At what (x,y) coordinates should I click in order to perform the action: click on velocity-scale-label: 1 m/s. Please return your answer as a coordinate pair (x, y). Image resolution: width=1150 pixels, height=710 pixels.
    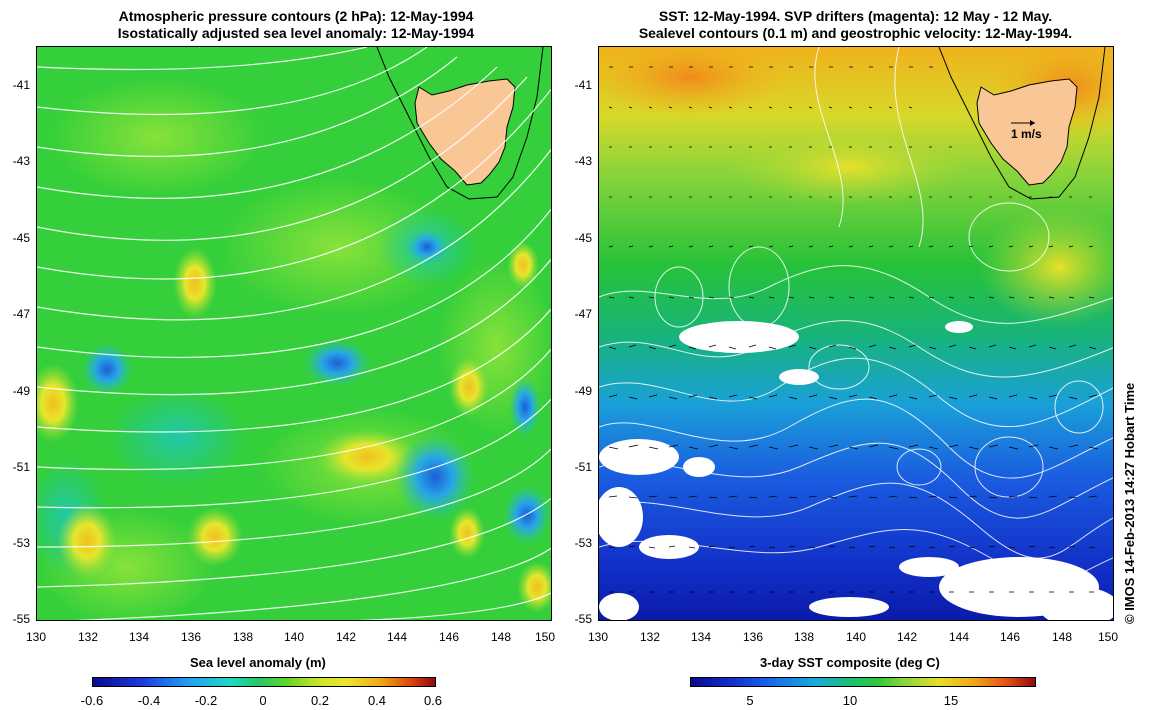
    Looking at the image, I should click on (1026, 134).